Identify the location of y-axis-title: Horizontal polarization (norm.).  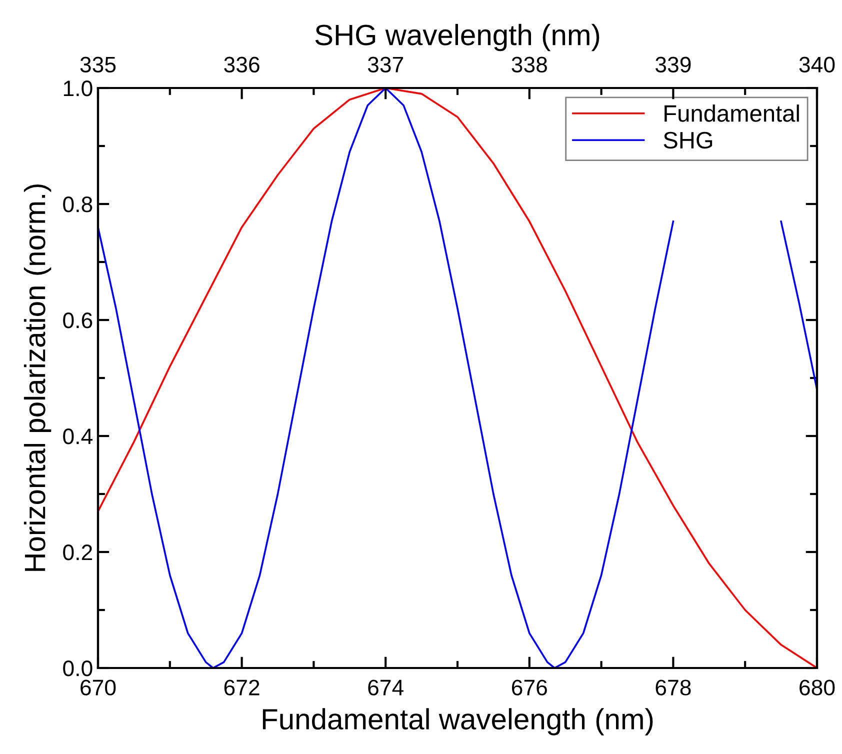
(38, 377).